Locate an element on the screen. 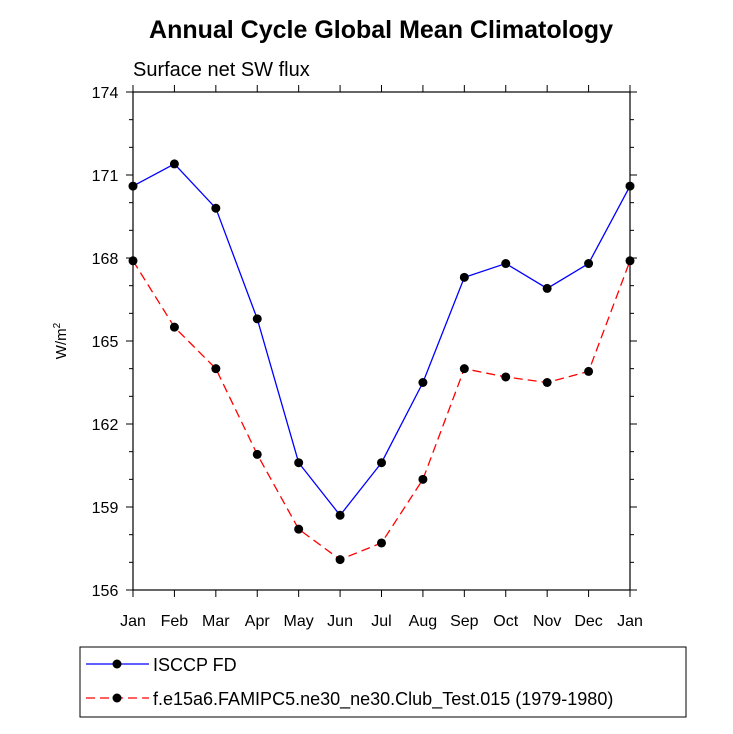  x-tick-label: Feb is located at coordinates (175, 621).